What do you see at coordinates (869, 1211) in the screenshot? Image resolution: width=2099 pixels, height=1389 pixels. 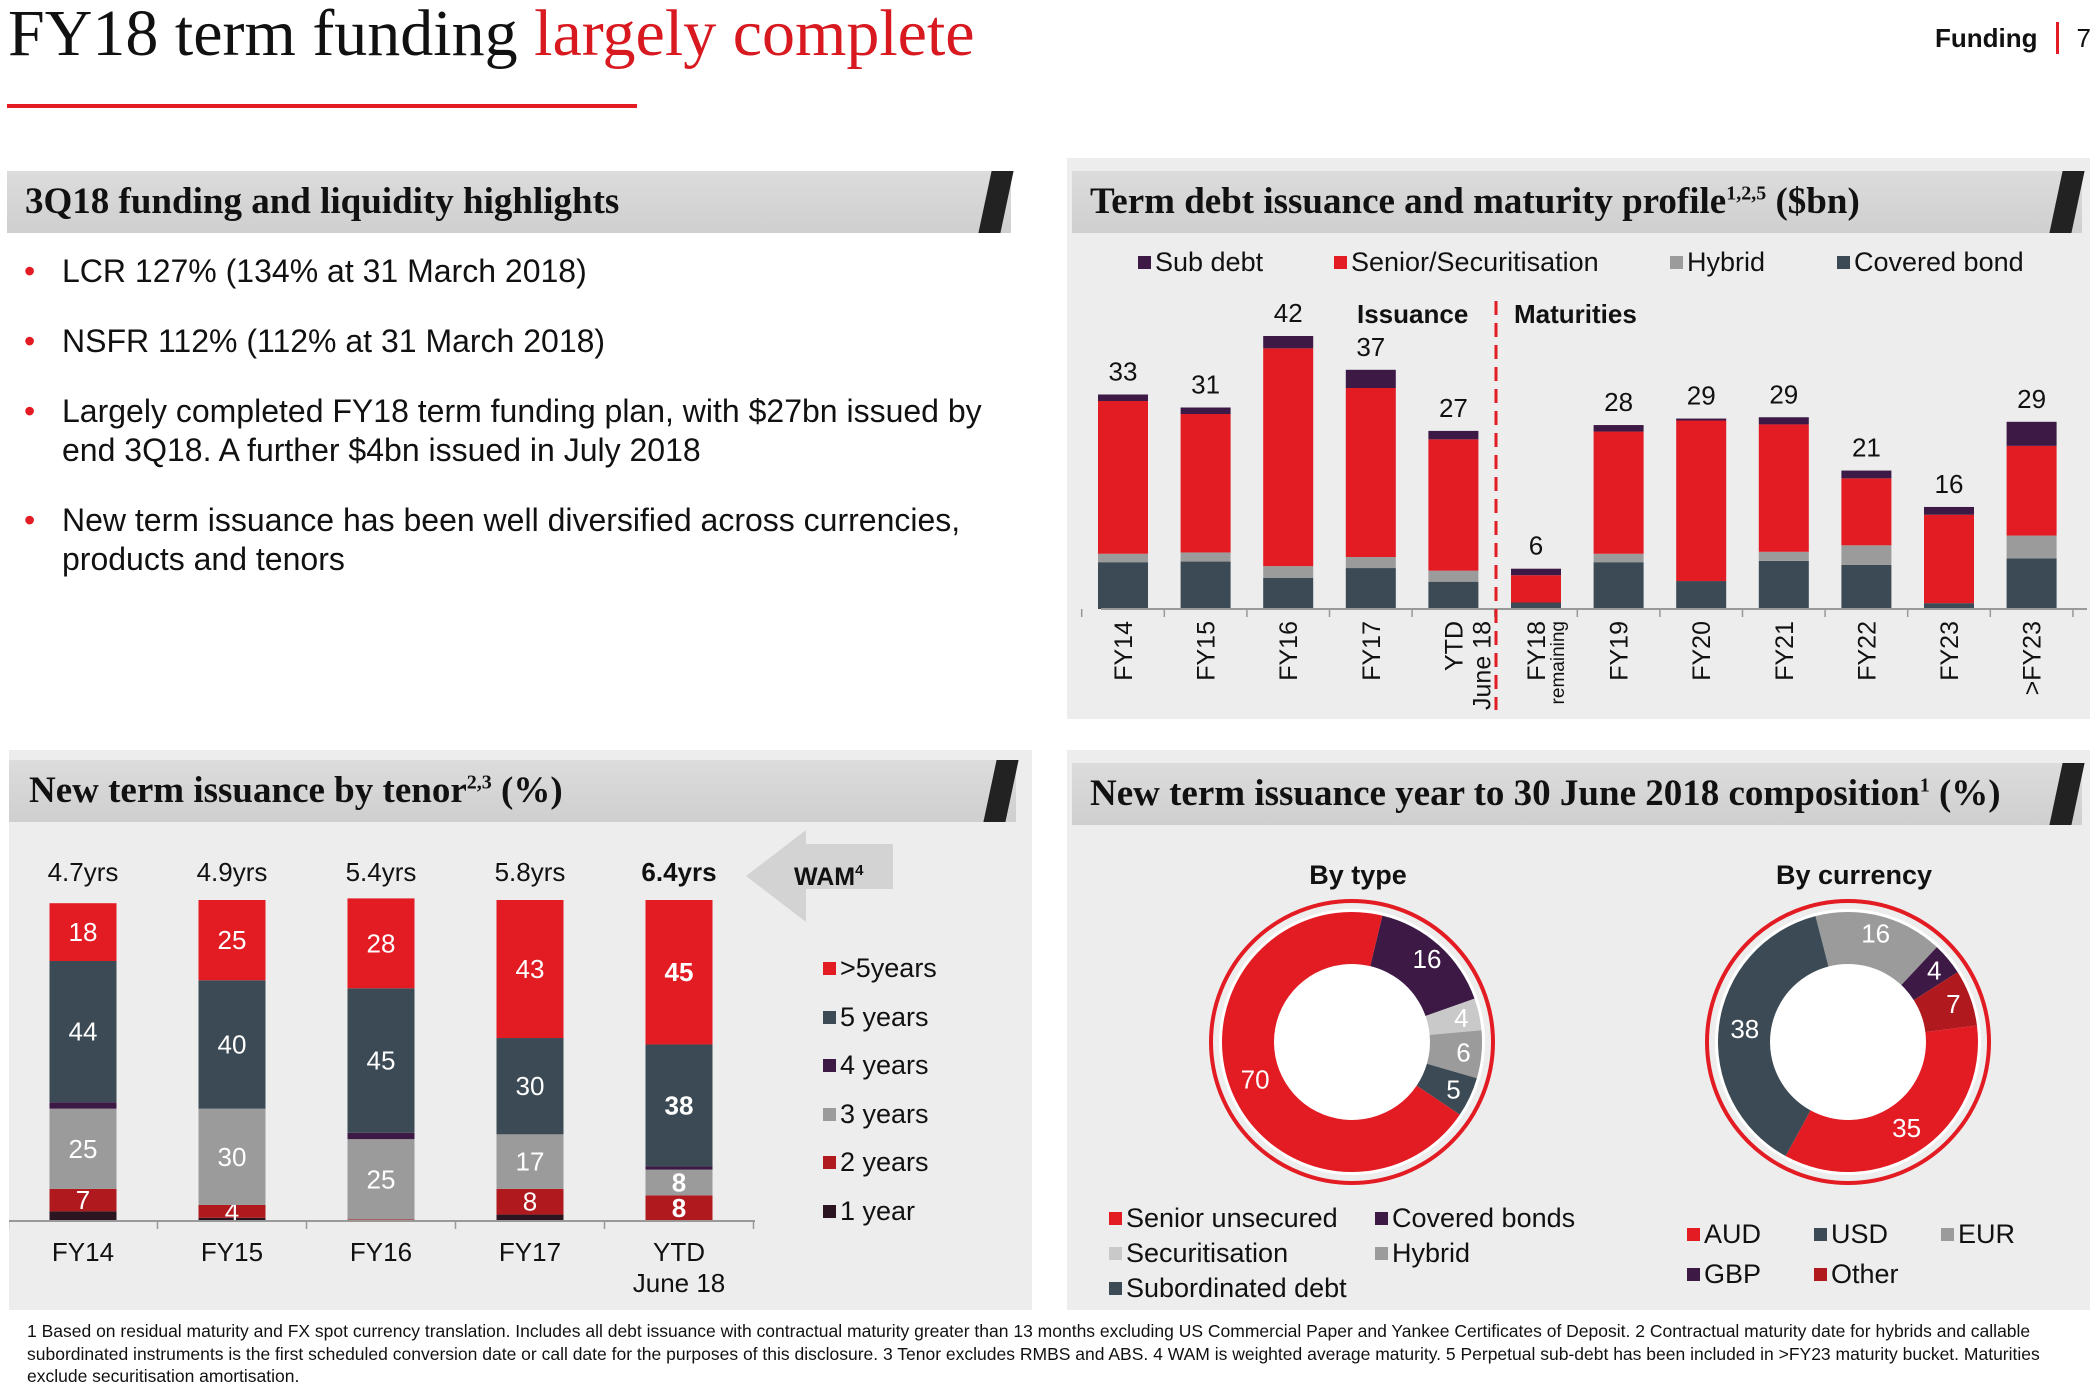 I see `legend-item-1-year: 1 year` at bounding box center [869, 1211].